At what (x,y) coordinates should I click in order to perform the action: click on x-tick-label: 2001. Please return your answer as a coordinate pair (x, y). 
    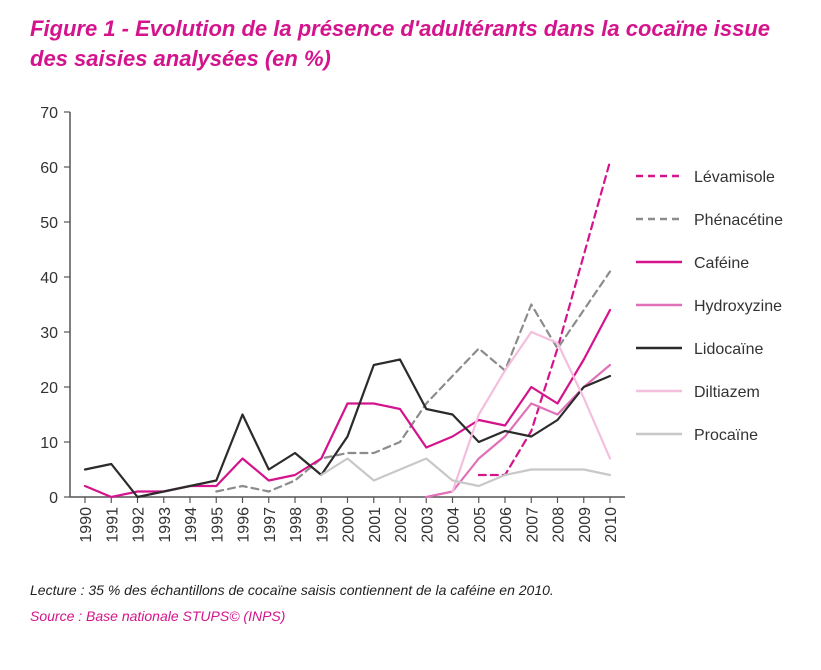
    Looking at the image, I should click on (375, 525).